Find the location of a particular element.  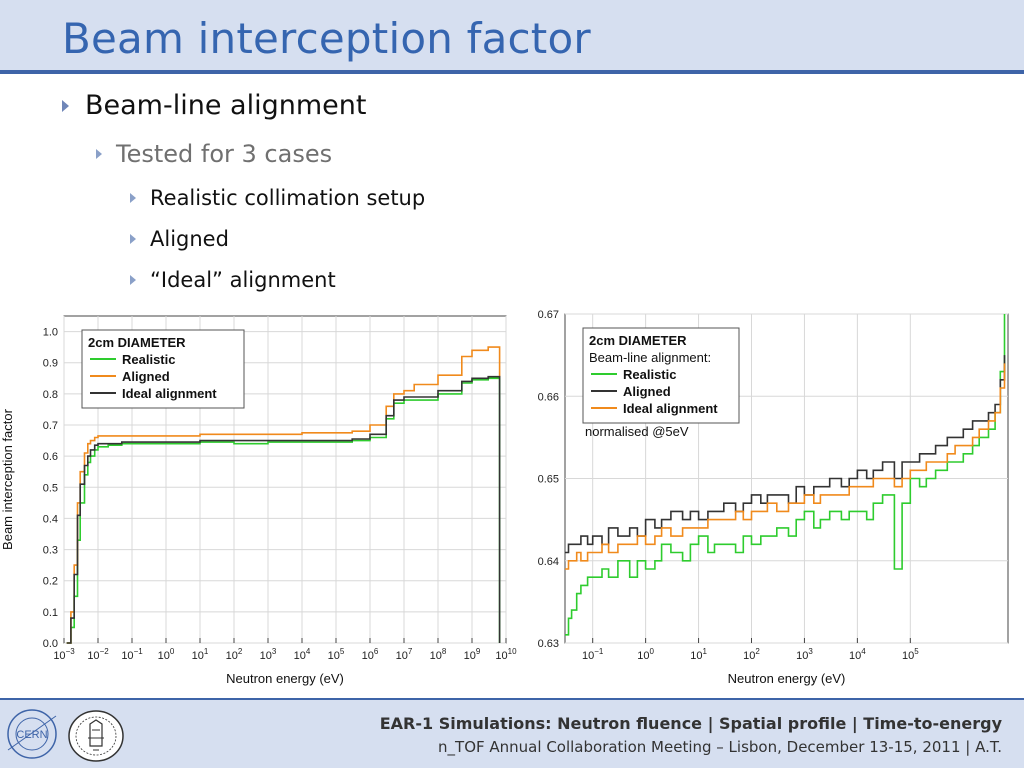

legend-subtitle: Beam-line alignment: is located at coordinates (650, 357).